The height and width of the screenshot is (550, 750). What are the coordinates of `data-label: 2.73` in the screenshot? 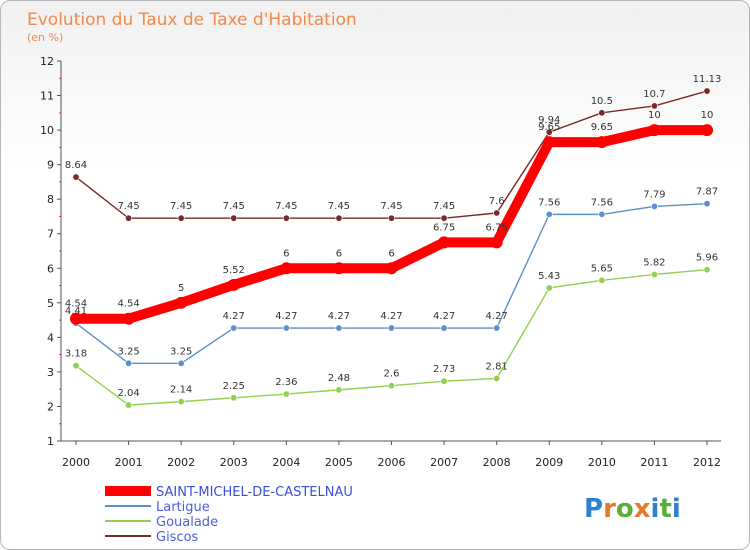 It's located at (444, 369).